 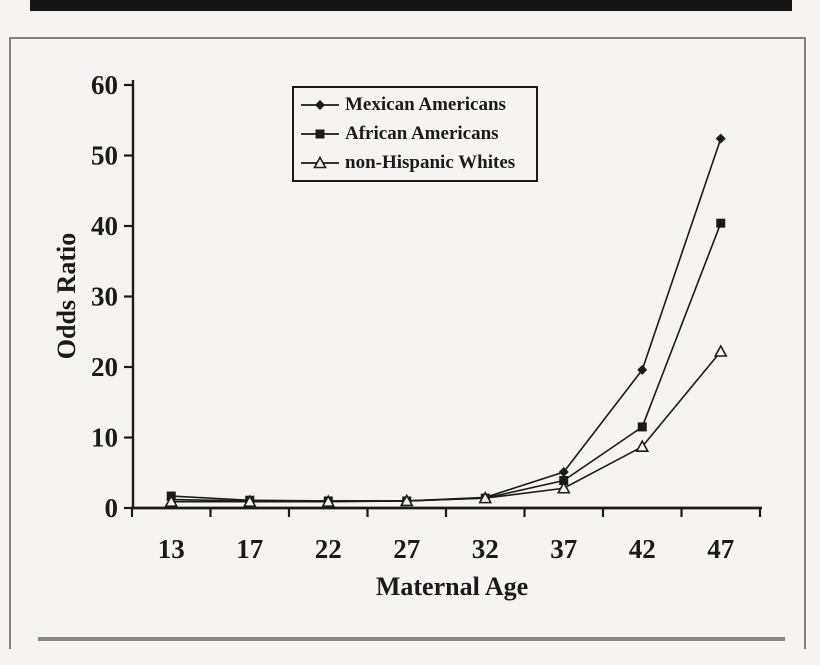 I want to click on x-tick-label: 13, so click(x=171, y=549).